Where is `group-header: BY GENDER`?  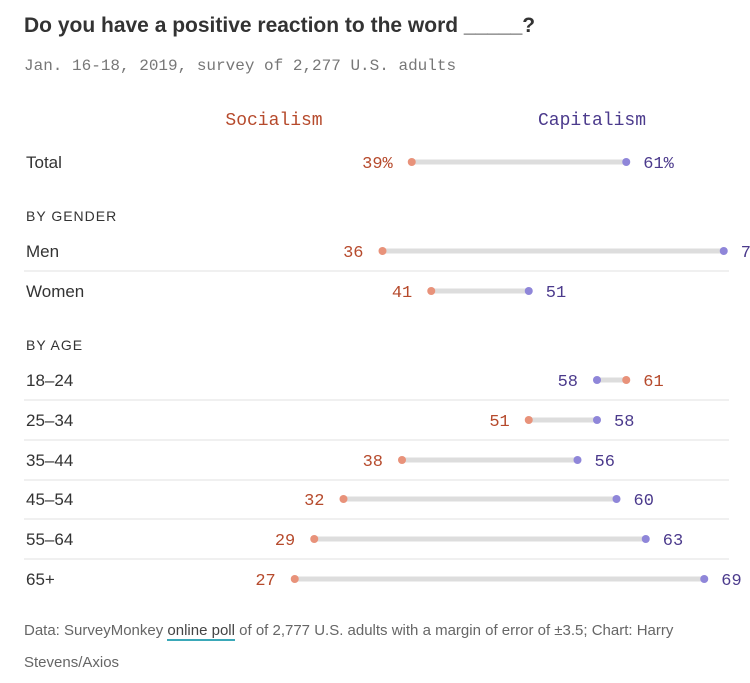 group-header: BY GENDER is located at coordinates (71, 216).